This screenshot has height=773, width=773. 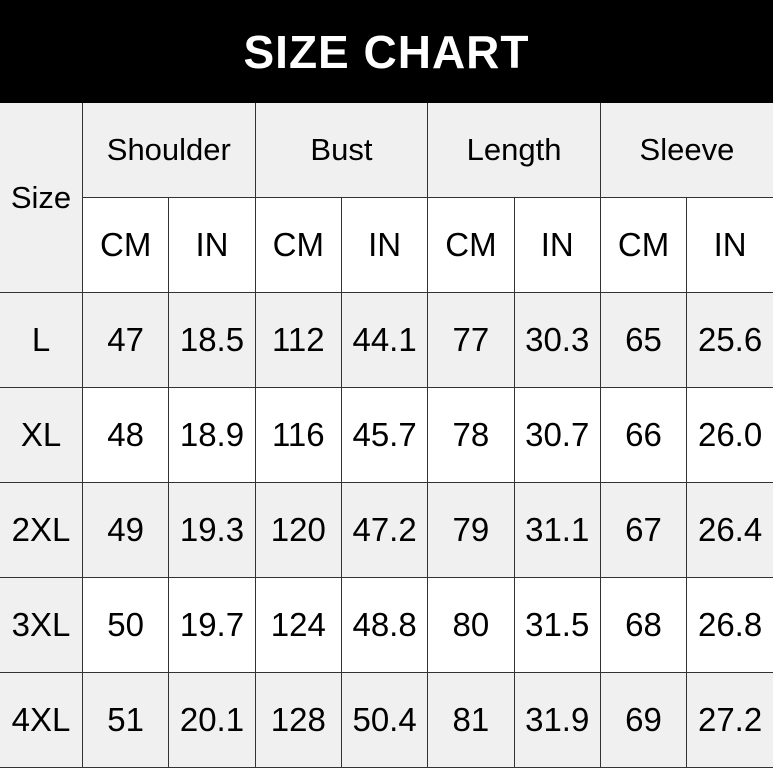 I want to click on value-cell: 112, so click(x=298, y=340).